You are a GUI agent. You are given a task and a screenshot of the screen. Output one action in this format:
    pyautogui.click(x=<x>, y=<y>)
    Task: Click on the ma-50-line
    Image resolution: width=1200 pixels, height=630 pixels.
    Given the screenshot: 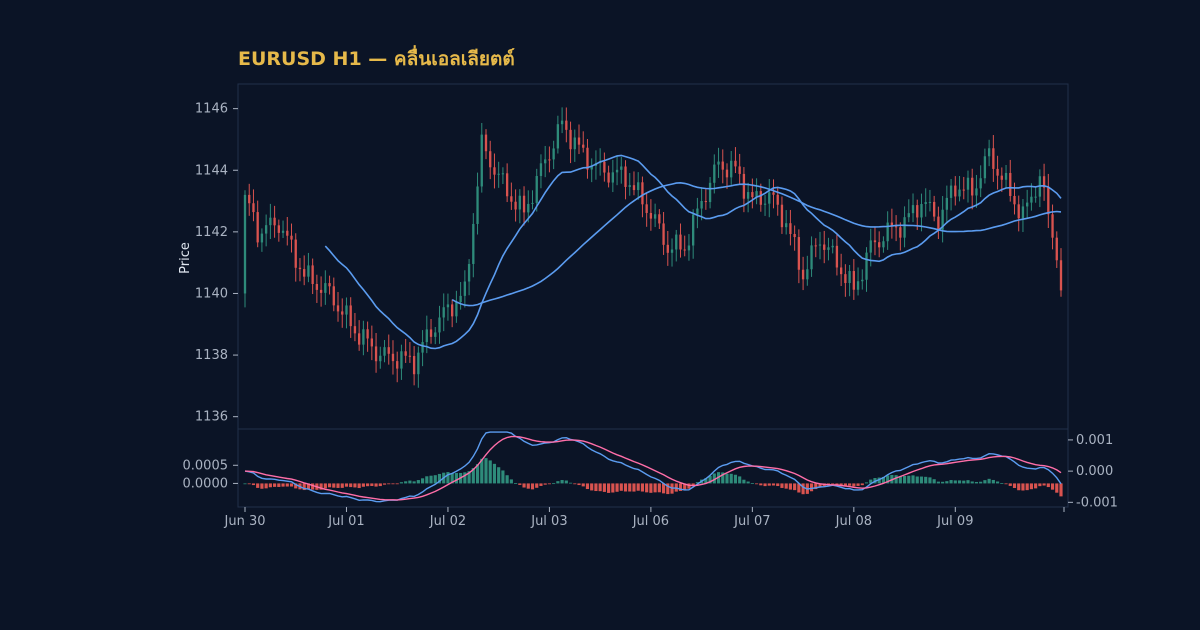 What is the action you would take?
    pyautogui.click(x=756, y=244)
    